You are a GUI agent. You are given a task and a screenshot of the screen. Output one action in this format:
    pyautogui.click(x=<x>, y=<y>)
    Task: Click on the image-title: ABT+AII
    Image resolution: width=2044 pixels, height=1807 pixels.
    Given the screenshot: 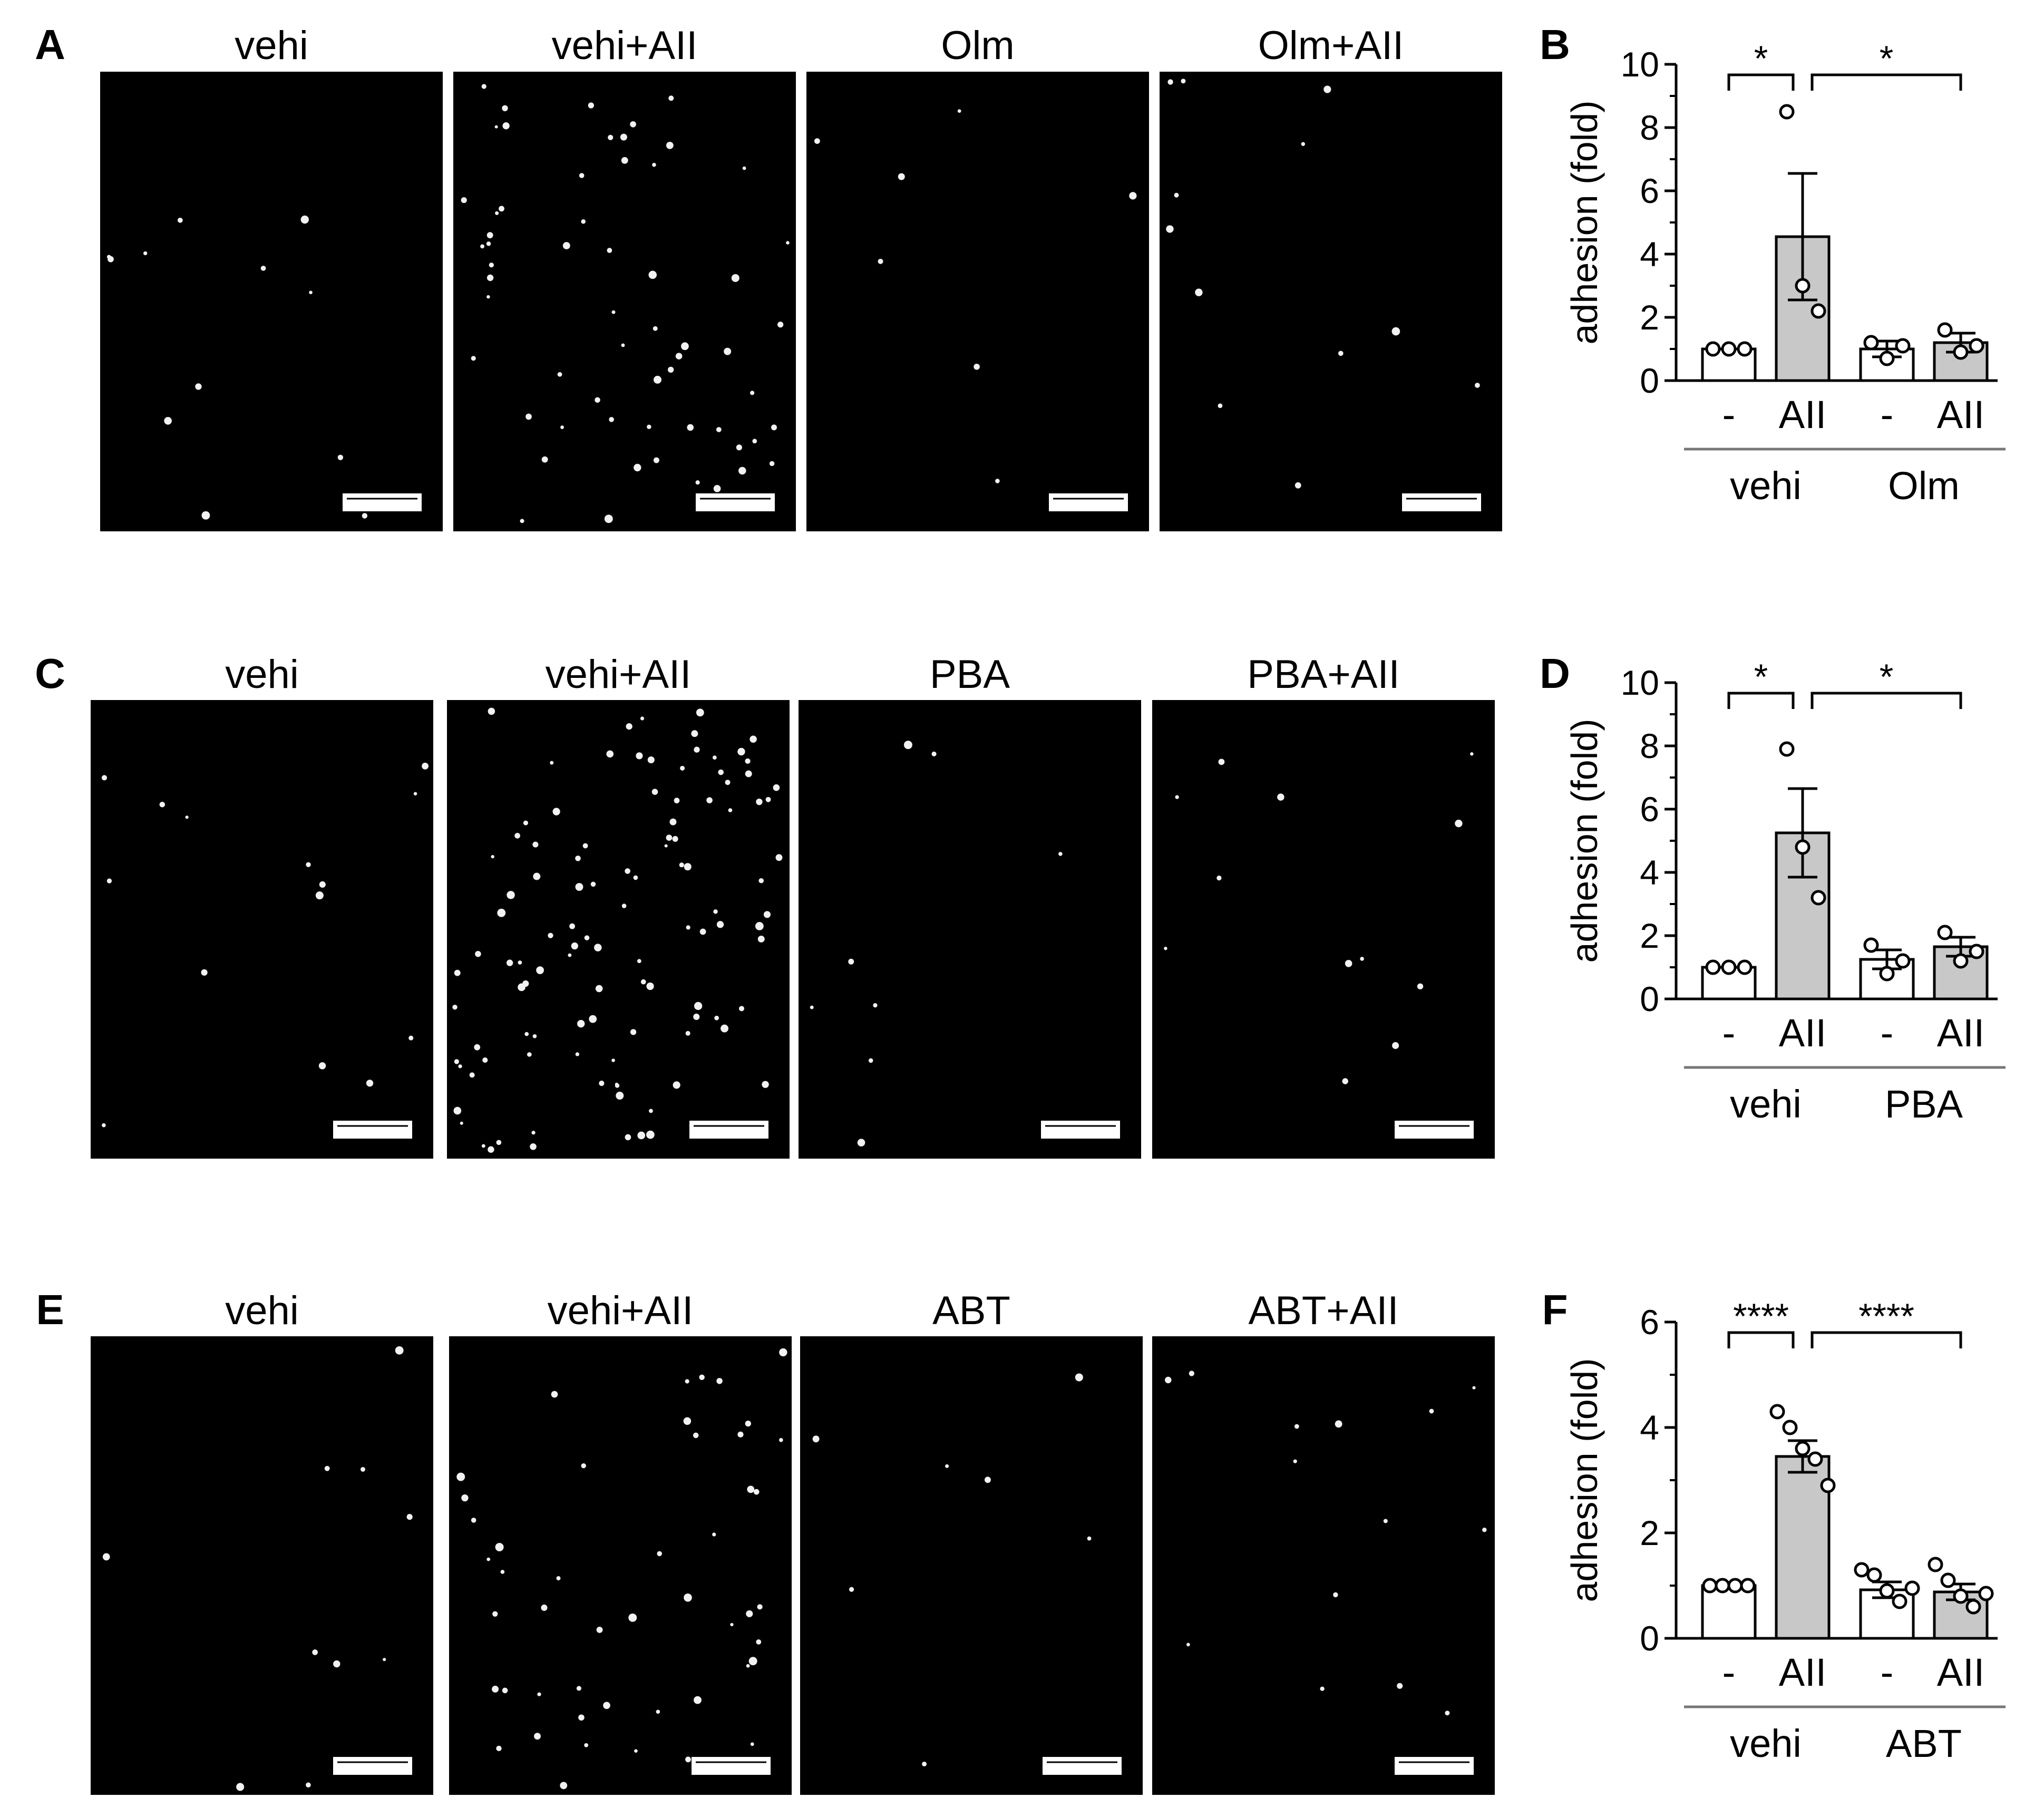 What is the action you would take?
    pyautogui.click(x=1323, y=1310)
    